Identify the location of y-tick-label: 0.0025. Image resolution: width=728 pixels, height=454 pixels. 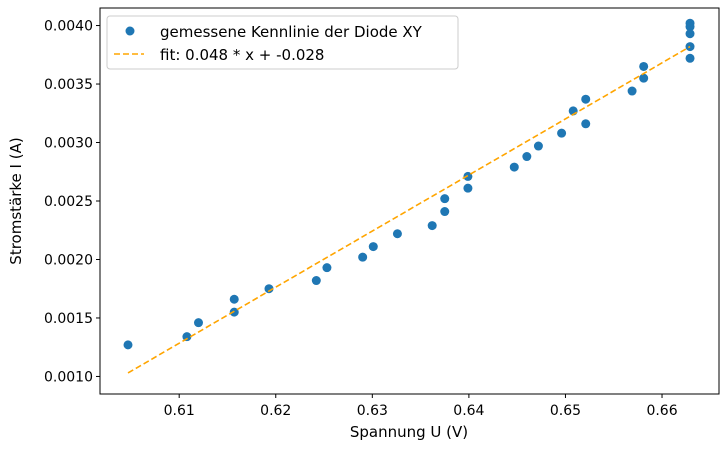
(68, 202).